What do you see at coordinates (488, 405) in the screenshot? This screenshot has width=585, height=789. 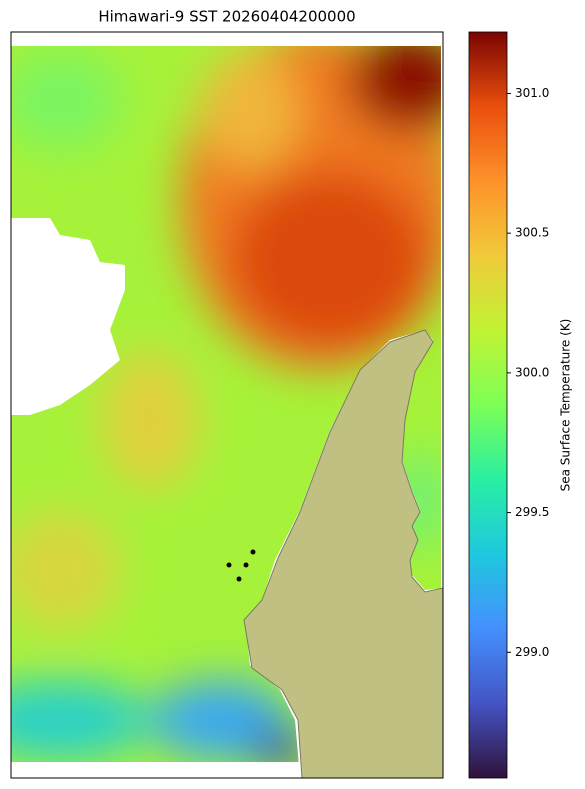 I see `colorbar` at bounding box center [488, 405].